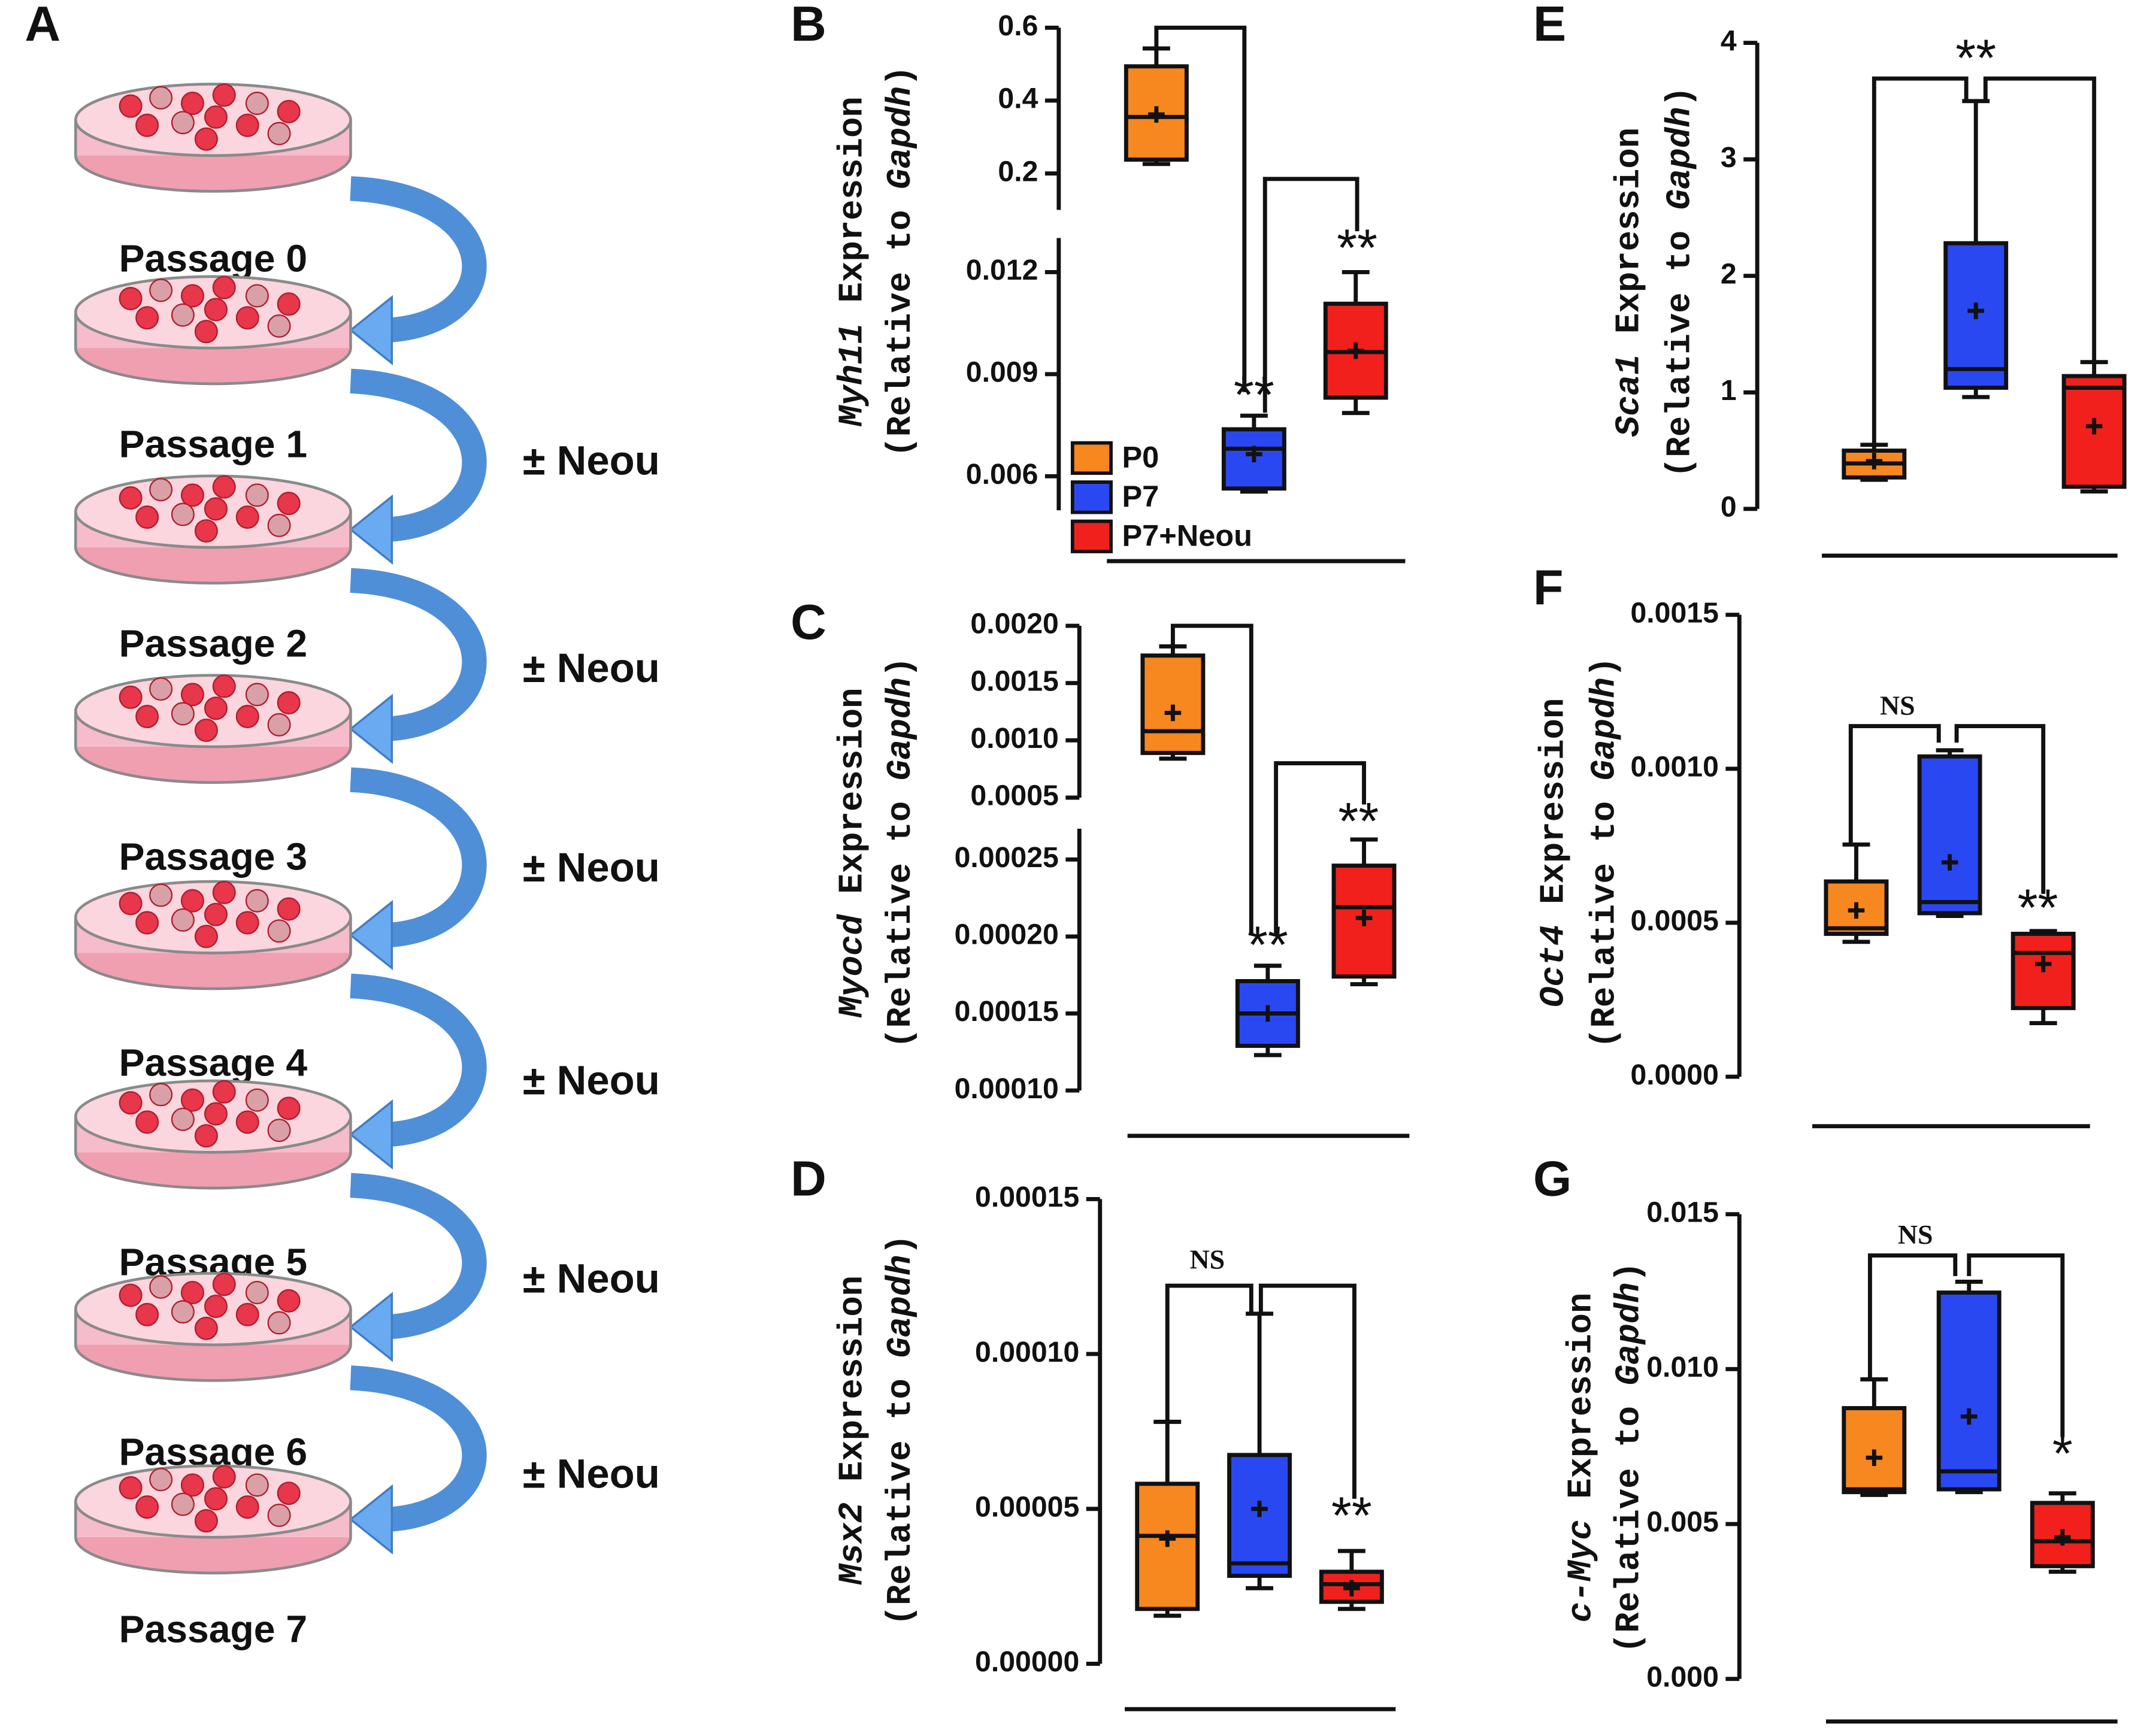  Describe the element at coordinates (1682, 1367) in the screenshot. I see `y-tick-label: 0.010` at that location.